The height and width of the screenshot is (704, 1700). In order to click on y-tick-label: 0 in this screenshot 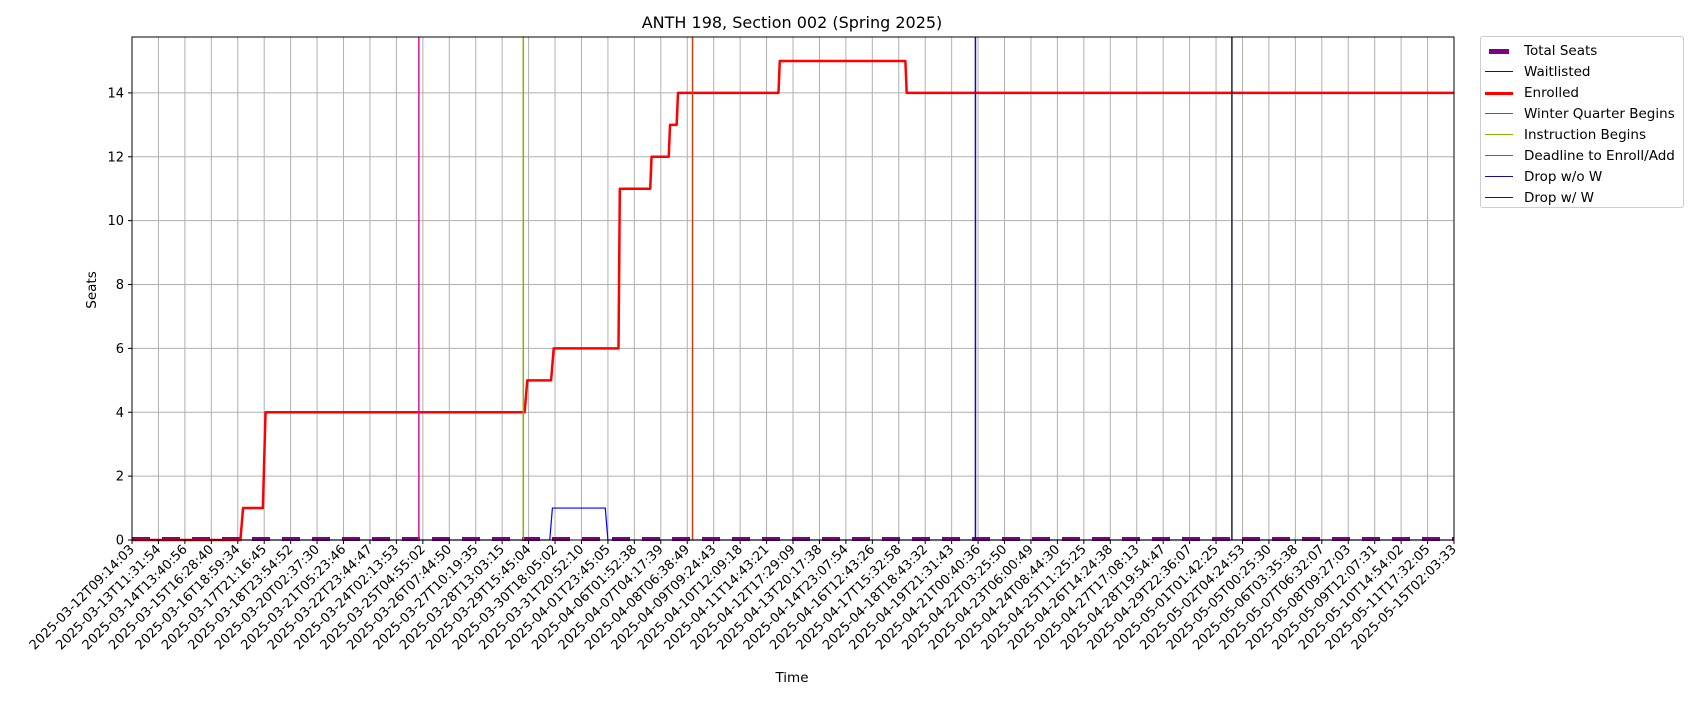, I will do `click(120, 541)`.